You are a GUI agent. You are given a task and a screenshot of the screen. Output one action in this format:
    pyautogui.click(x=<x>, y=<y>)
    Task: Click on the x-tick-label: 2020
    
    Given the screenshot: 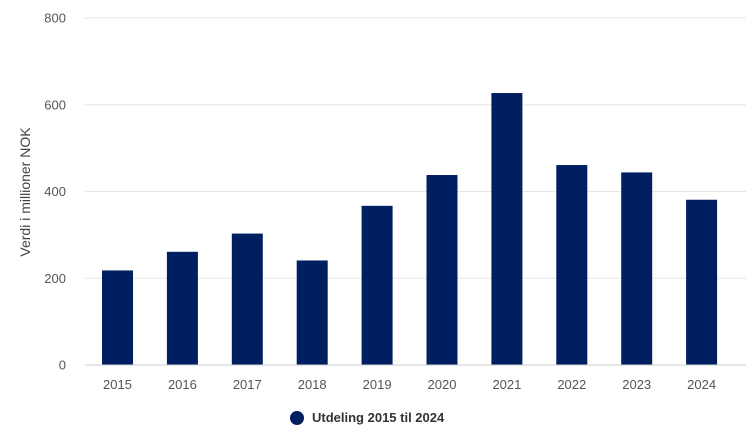 What is the action you would take?
    pyautogui.click(x=442, y=384)
    